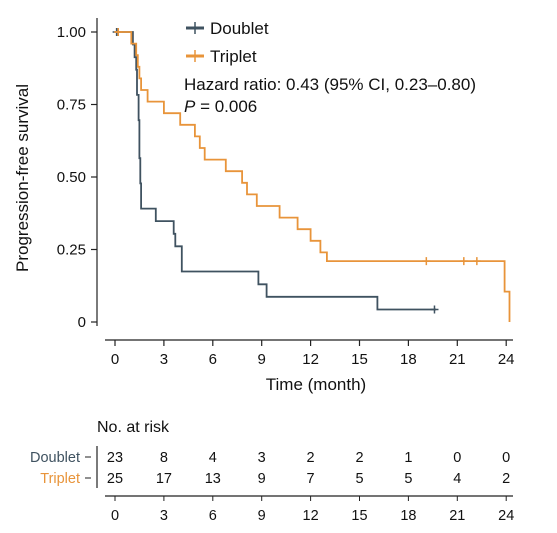 The image size is (557, 533). I want to click on x-tick-label: 24, so click(506, 359).